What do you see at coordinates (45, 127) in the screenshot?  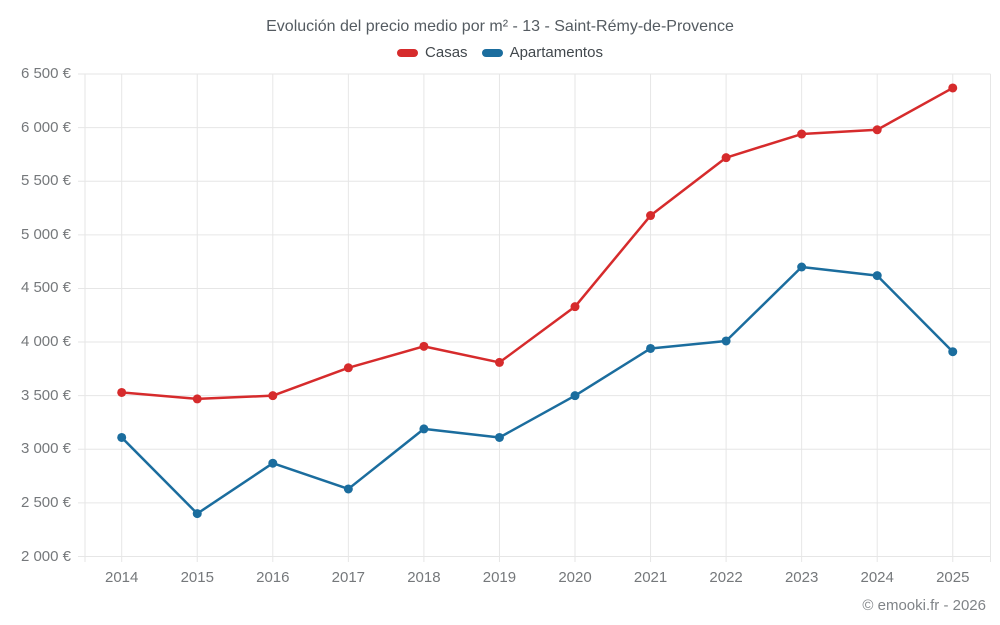 I see `y-tick-label: 6 000 €` at bounding box center [45, 127].